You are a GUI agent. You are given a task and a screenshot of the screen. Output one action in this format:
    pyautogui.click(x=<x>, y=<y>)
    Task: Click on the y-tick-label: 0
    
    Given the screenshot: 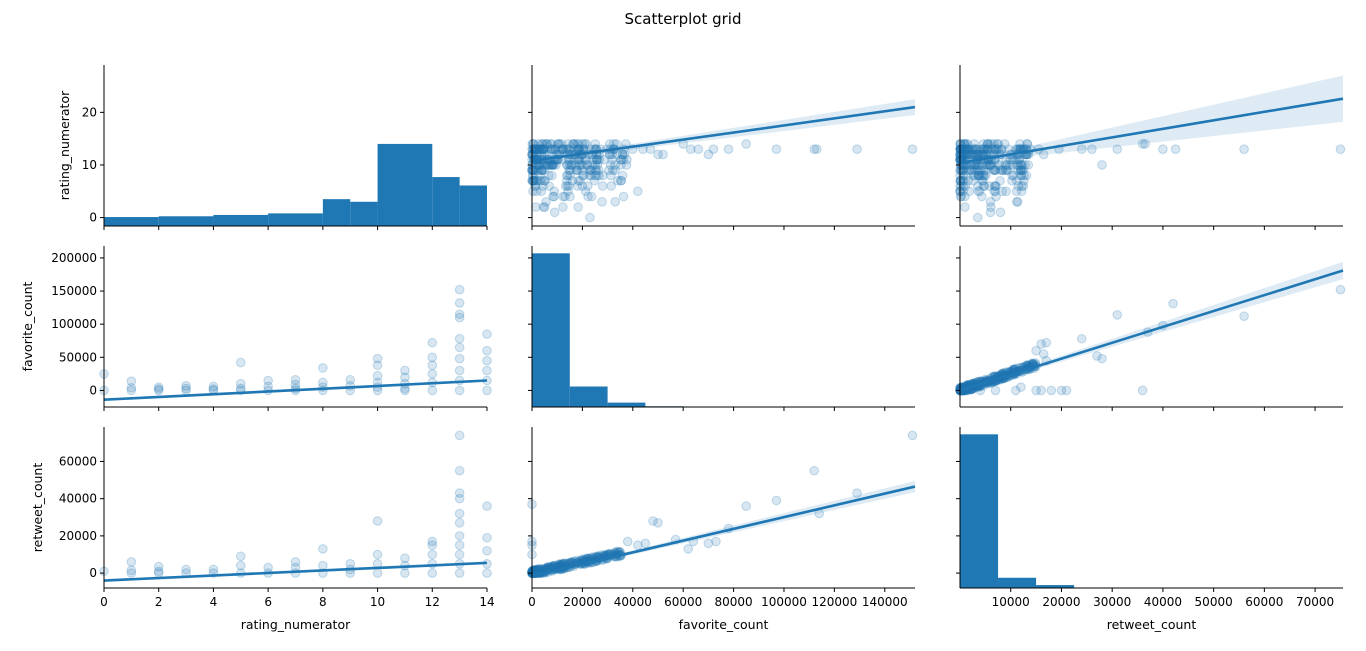 What is the action you would take?
    pyautogui.click(x=93, y=573)
    